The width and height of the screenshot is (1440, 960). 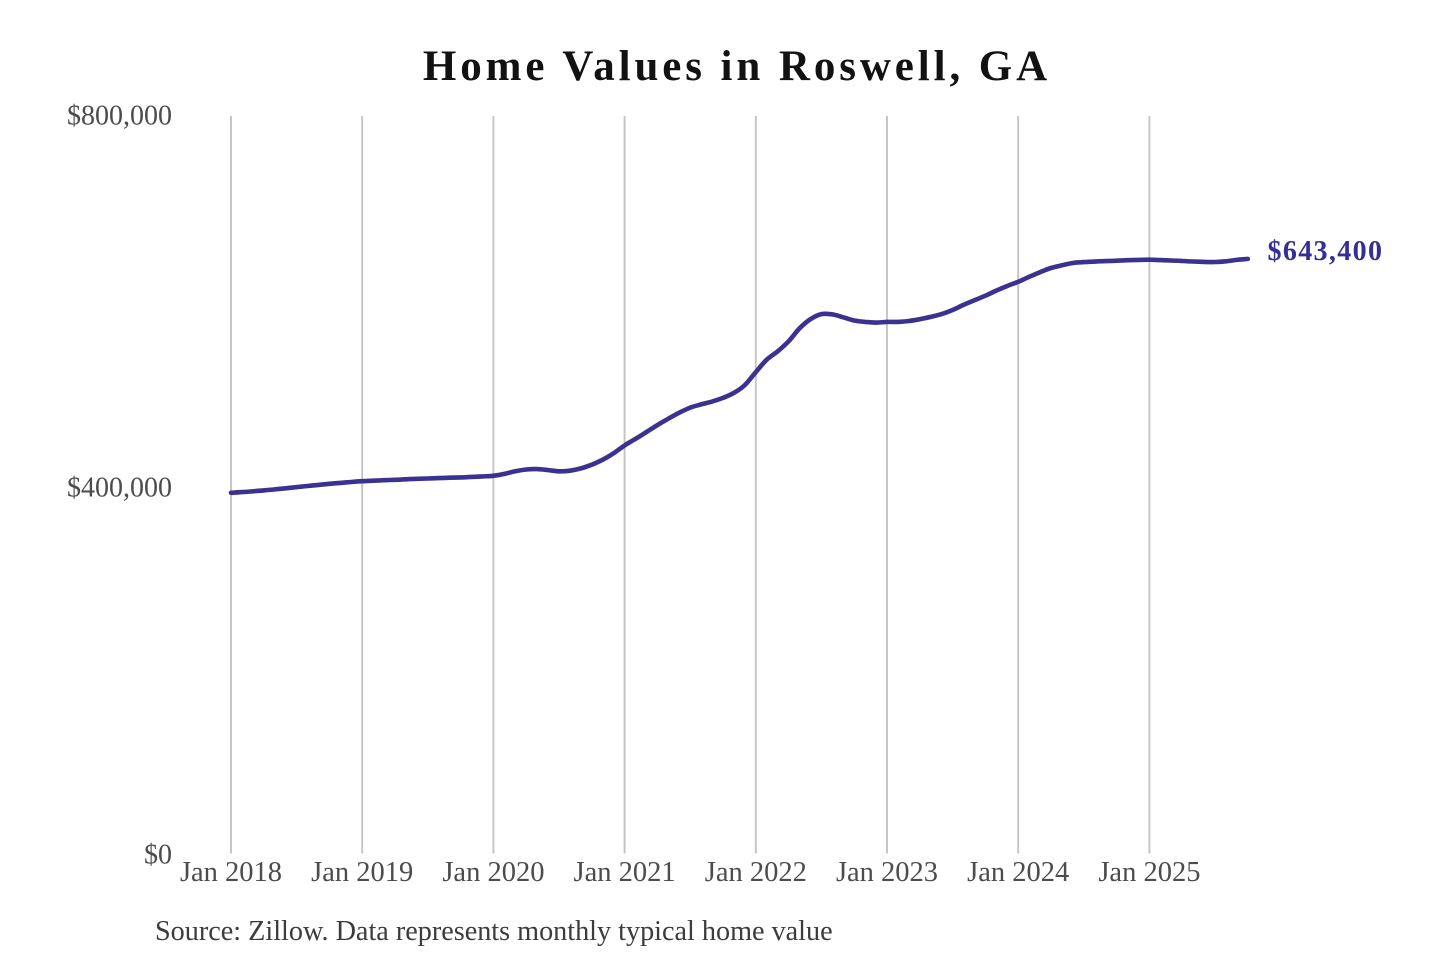 I want to click on svg-text: Jan 2019, so click(x=362, y=872).